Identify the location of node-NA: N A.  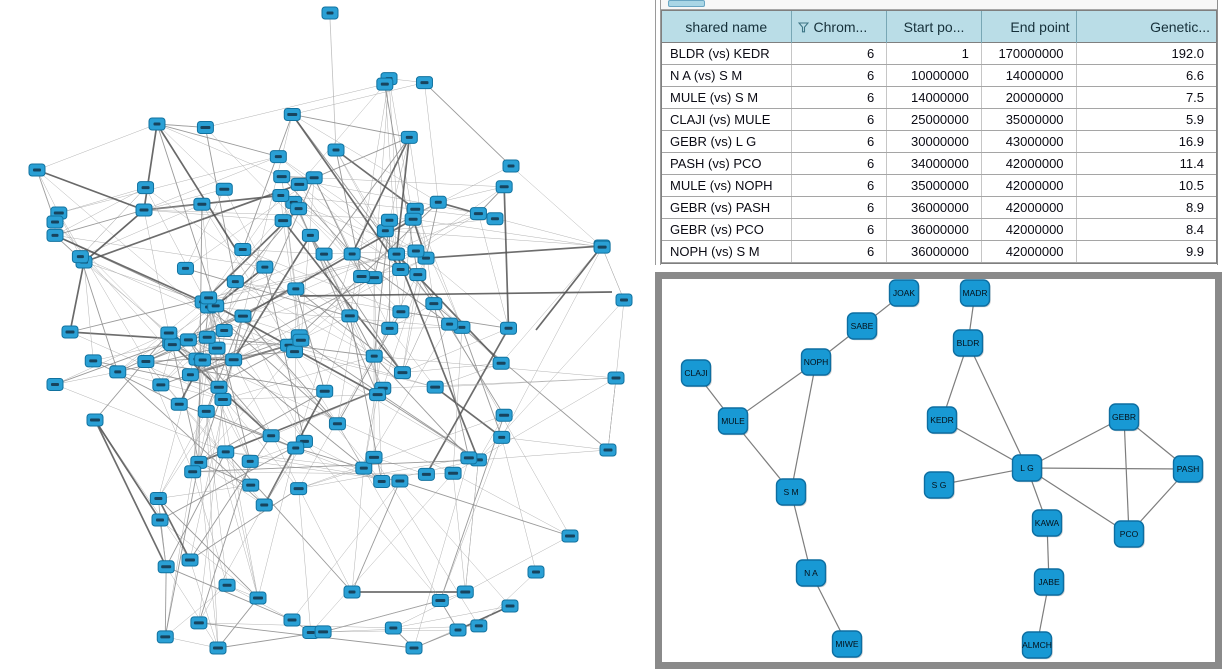
(811, 573).